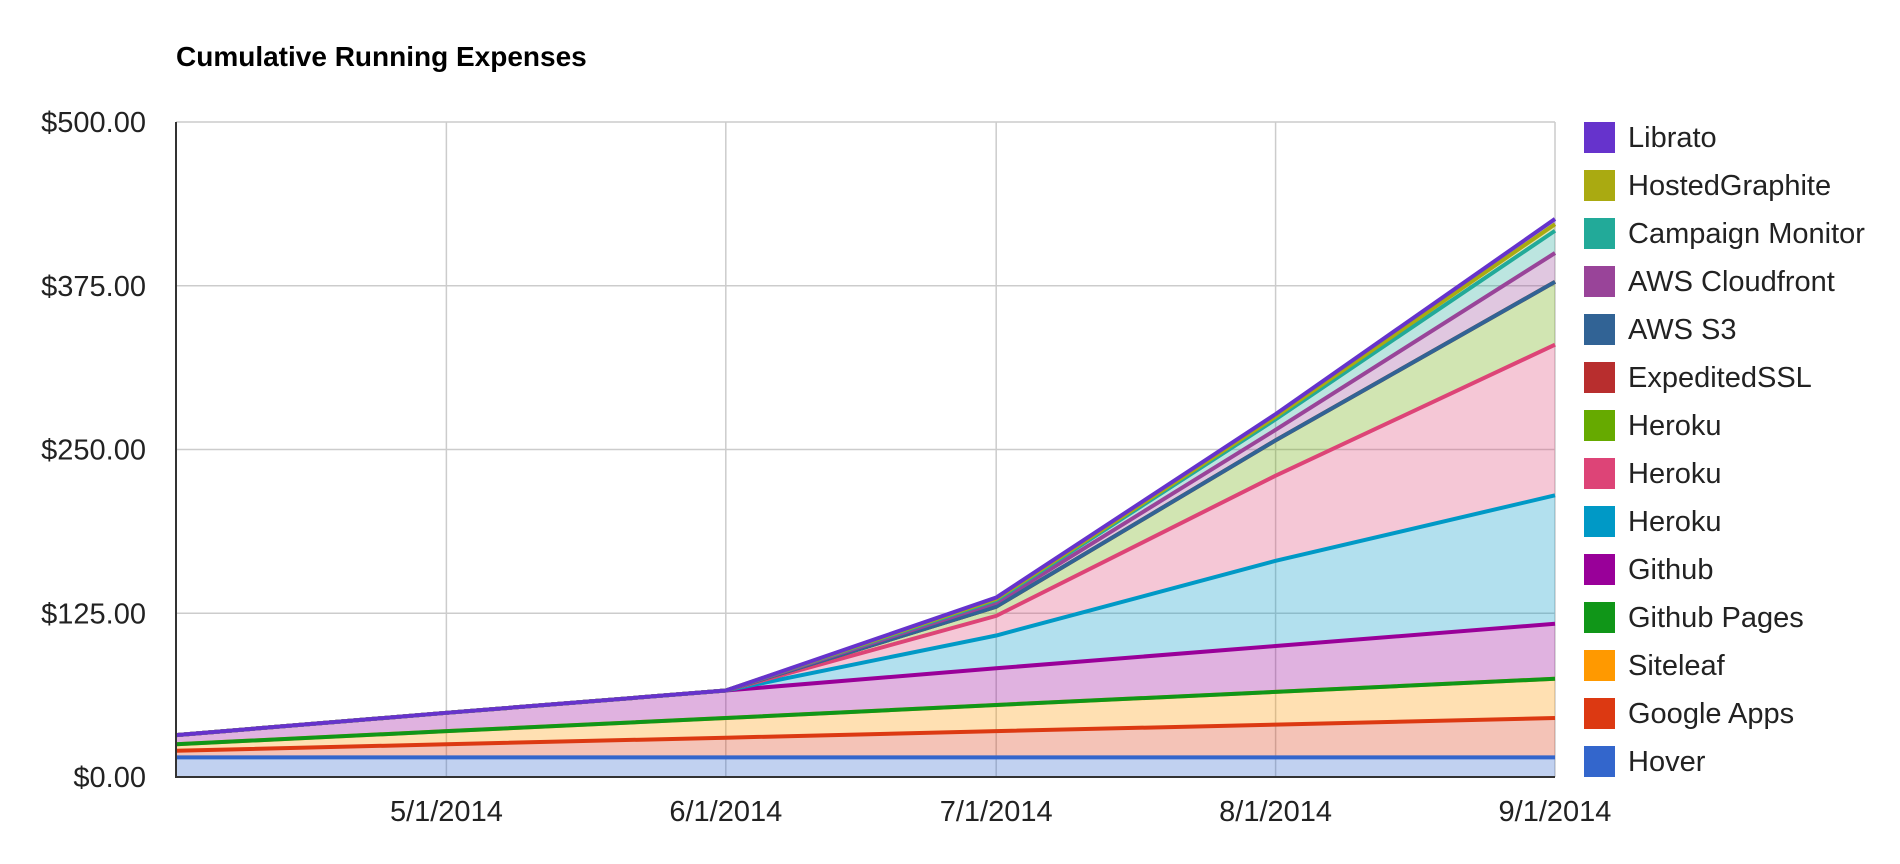  I want to click on legend-item: Github Pages, so click(1694, 618).